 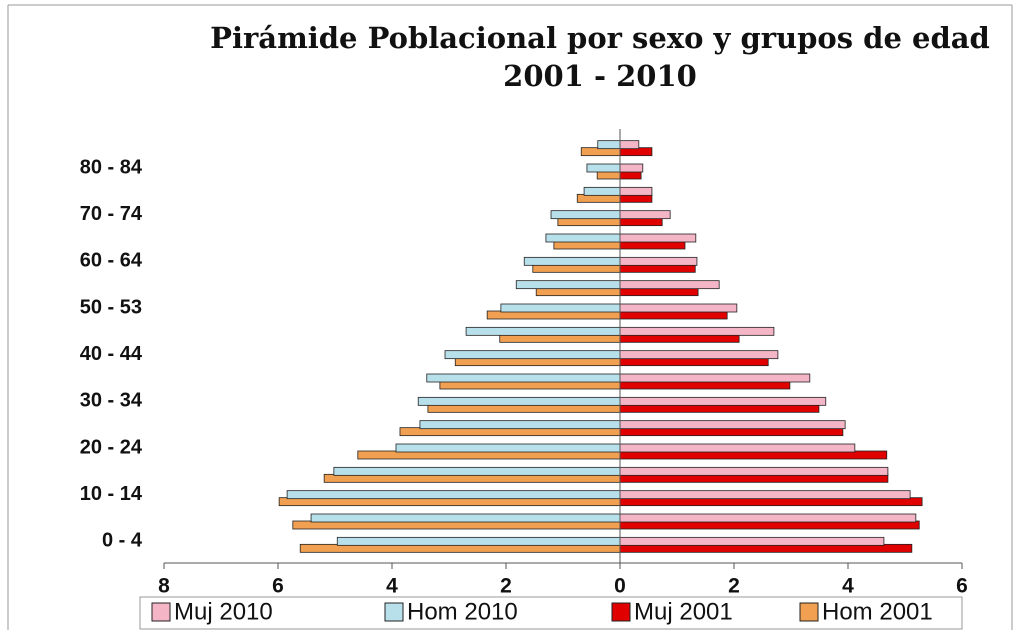 What do you see at coordinates (164, 586) in the screenshot?
I see `x-tick-label: 8` at bounding box center [164, 586].